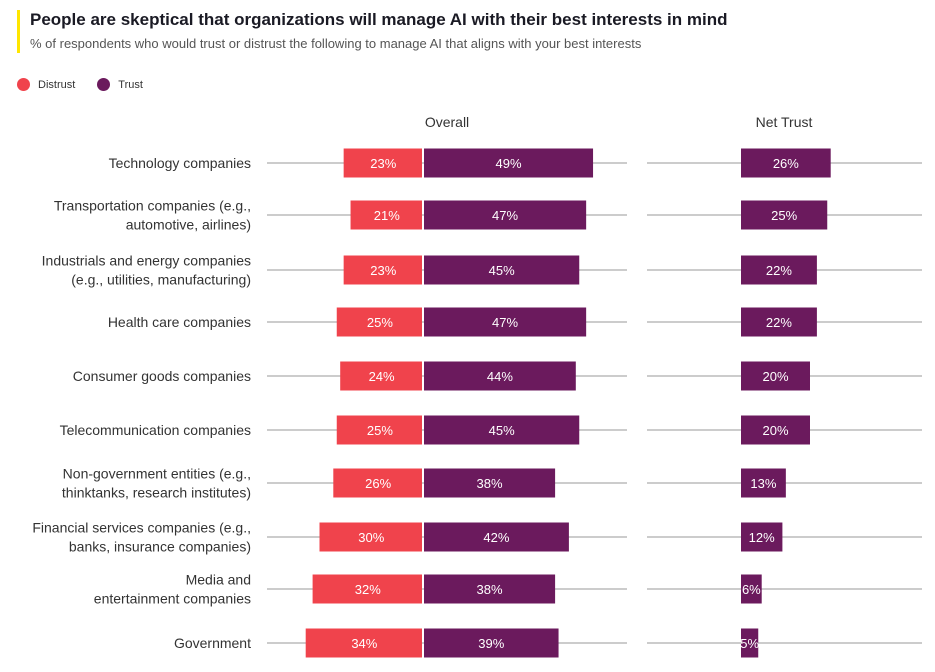 The width and height of the screenshot is (935, 672). What do you see at coordinates (104, 84) in the screenshot?
I see `legend-swatch-trust` at bounding box center [104, 84].